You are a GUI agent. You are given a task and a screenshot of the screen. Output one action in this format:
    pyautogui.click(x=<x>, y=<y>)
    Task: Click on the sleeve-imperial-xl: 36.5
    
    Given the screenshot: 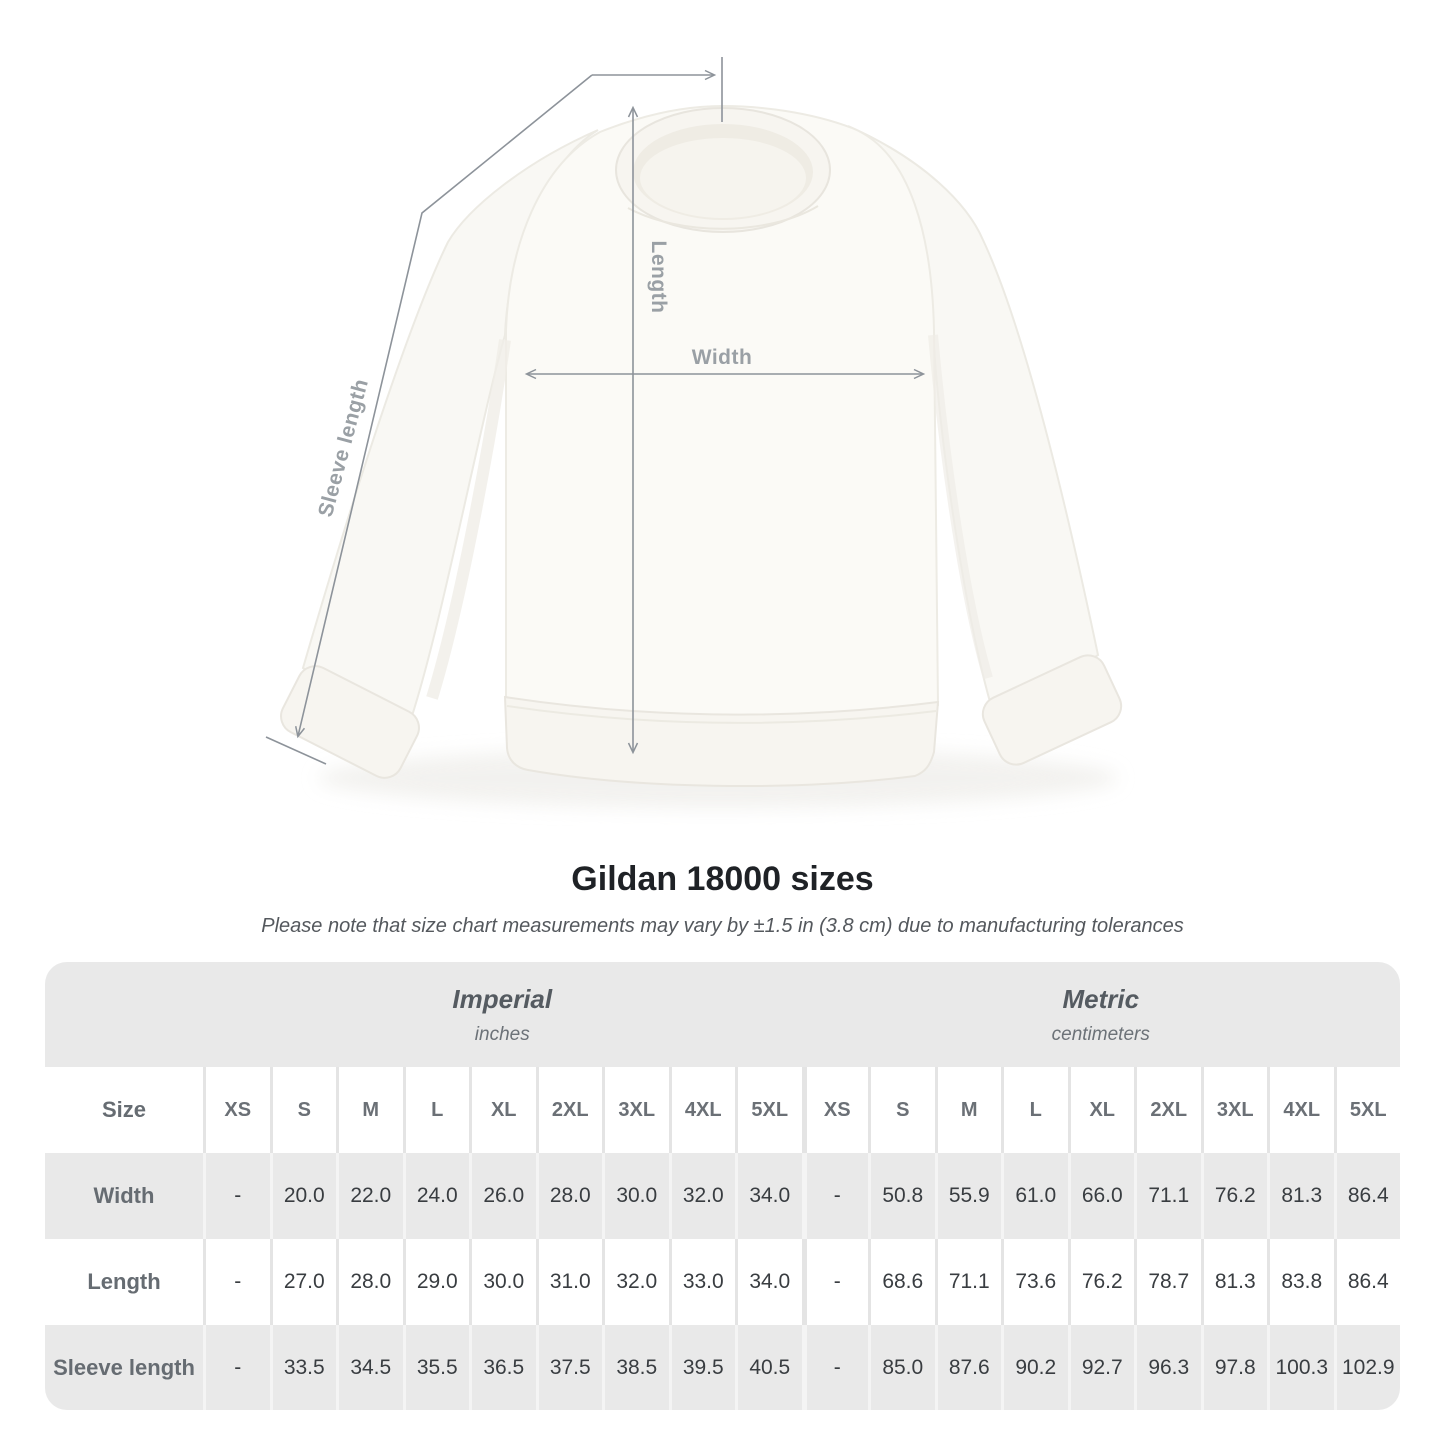 What is the action you would take?
    pyautogui.click(x=502, y=1367)
    